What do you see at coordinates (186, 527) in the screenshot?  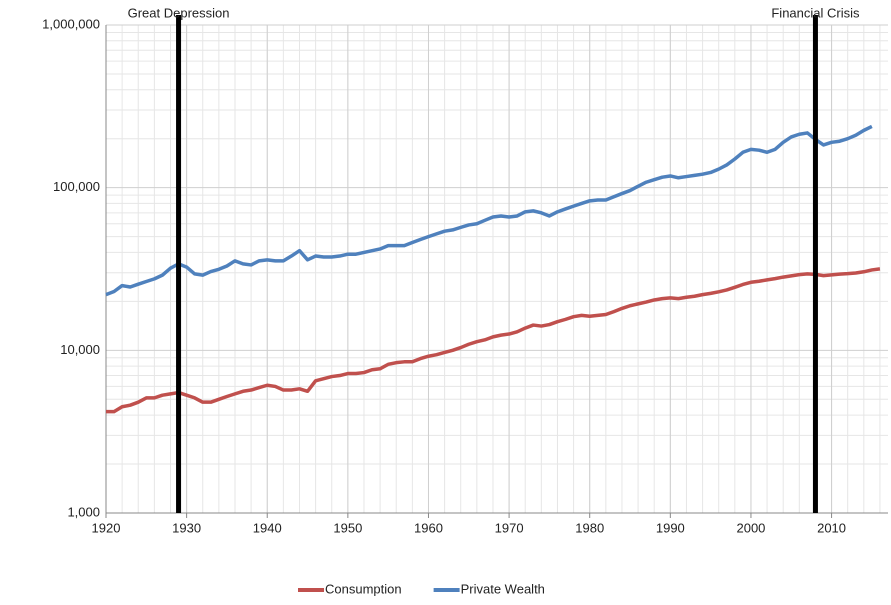 I see `x-tick-label: 1930` at bounding box center [186, 527].